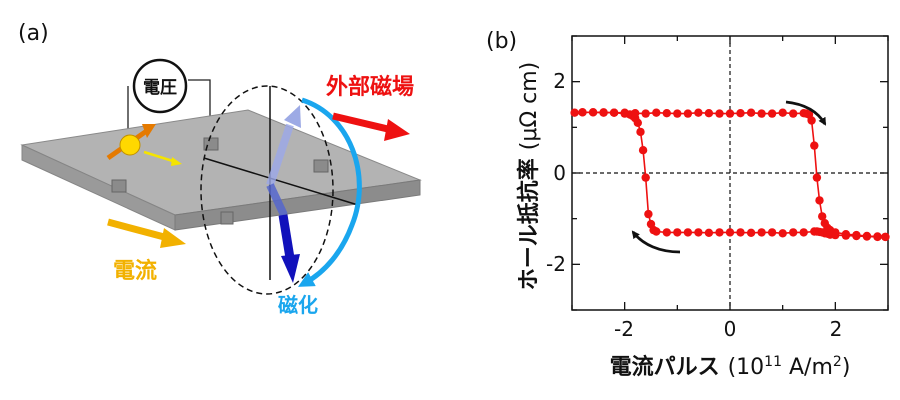 This screenshot has height=400, width=900. I want to click on y-tick-labels: 2 0 -2, so click(556, 172).